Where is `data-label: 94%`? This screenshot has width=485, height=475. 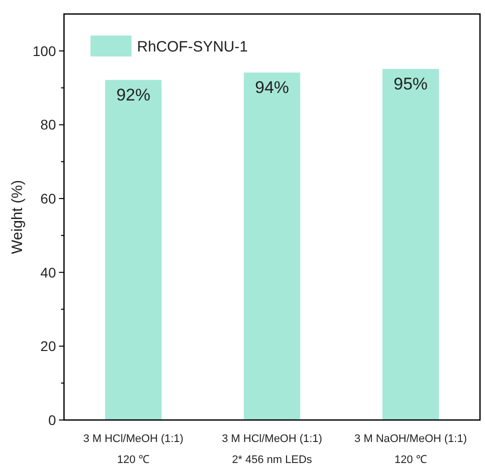
data-label: 94% is located at coordinates (272, 88).